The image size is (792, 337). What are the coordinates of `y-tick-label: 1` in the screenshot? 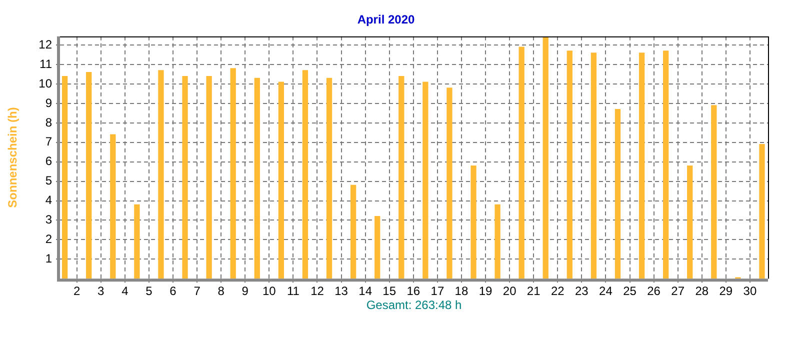 It's located at (48, 258).